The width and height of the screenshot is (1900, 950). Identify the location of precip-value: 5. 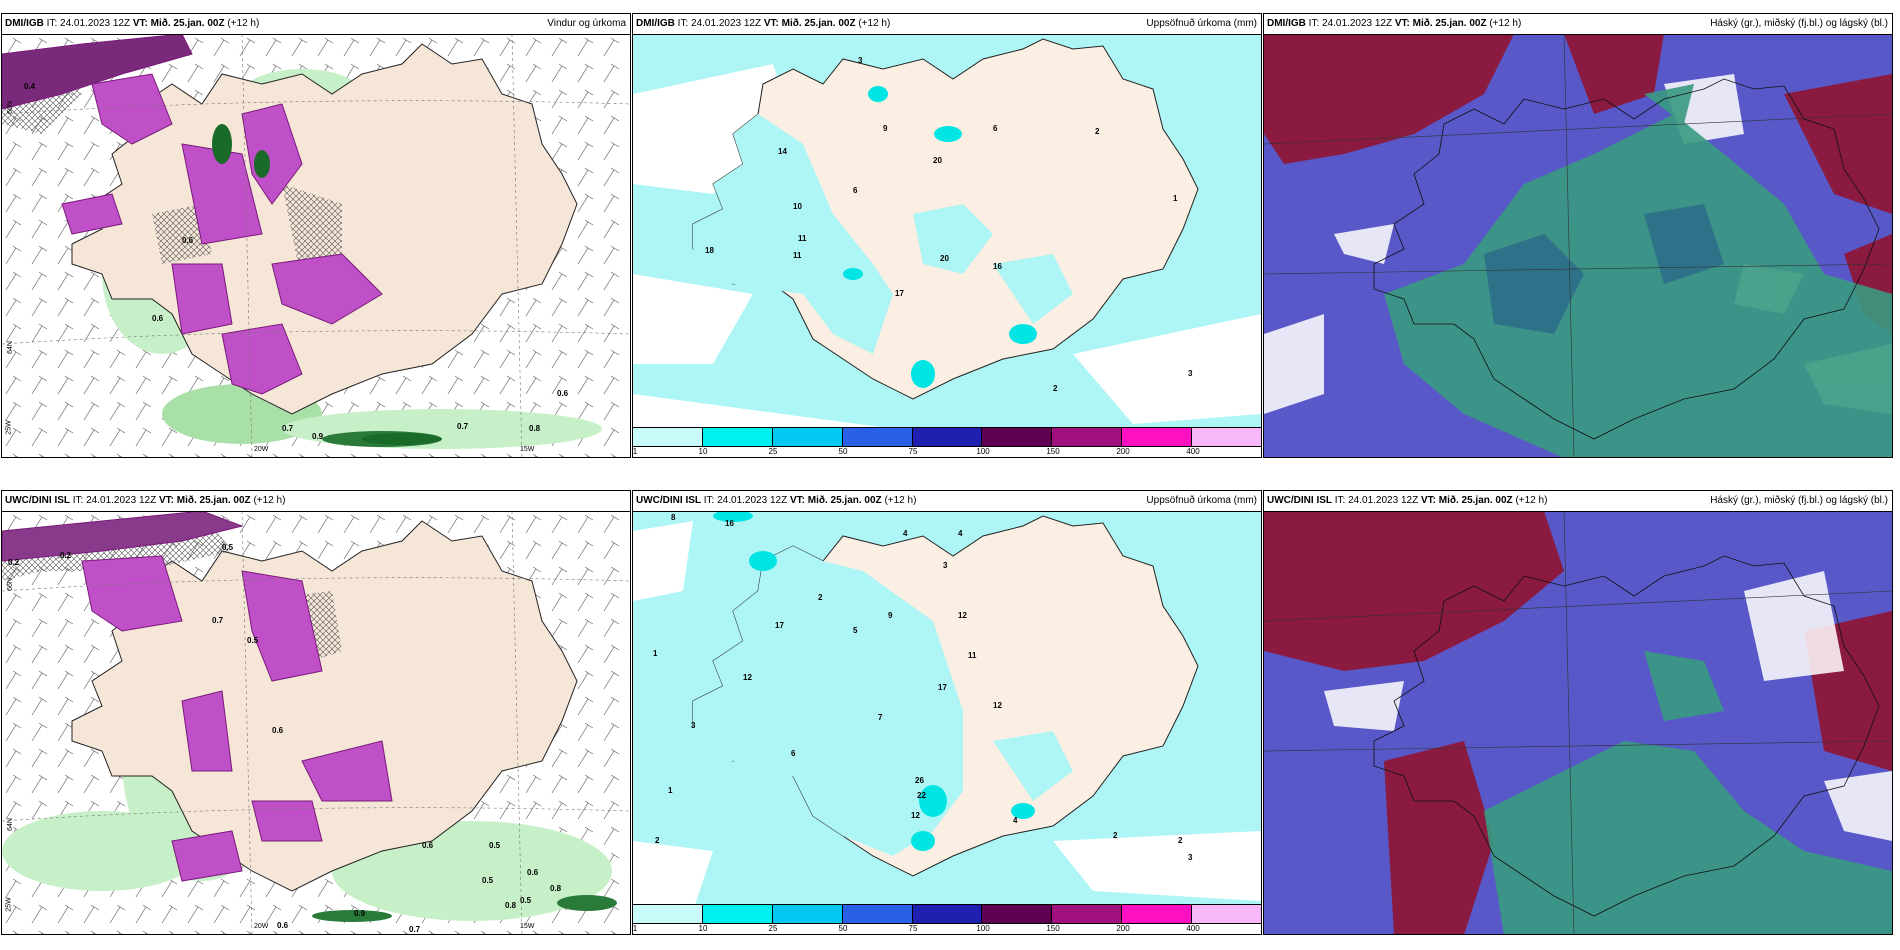
(855, 630).